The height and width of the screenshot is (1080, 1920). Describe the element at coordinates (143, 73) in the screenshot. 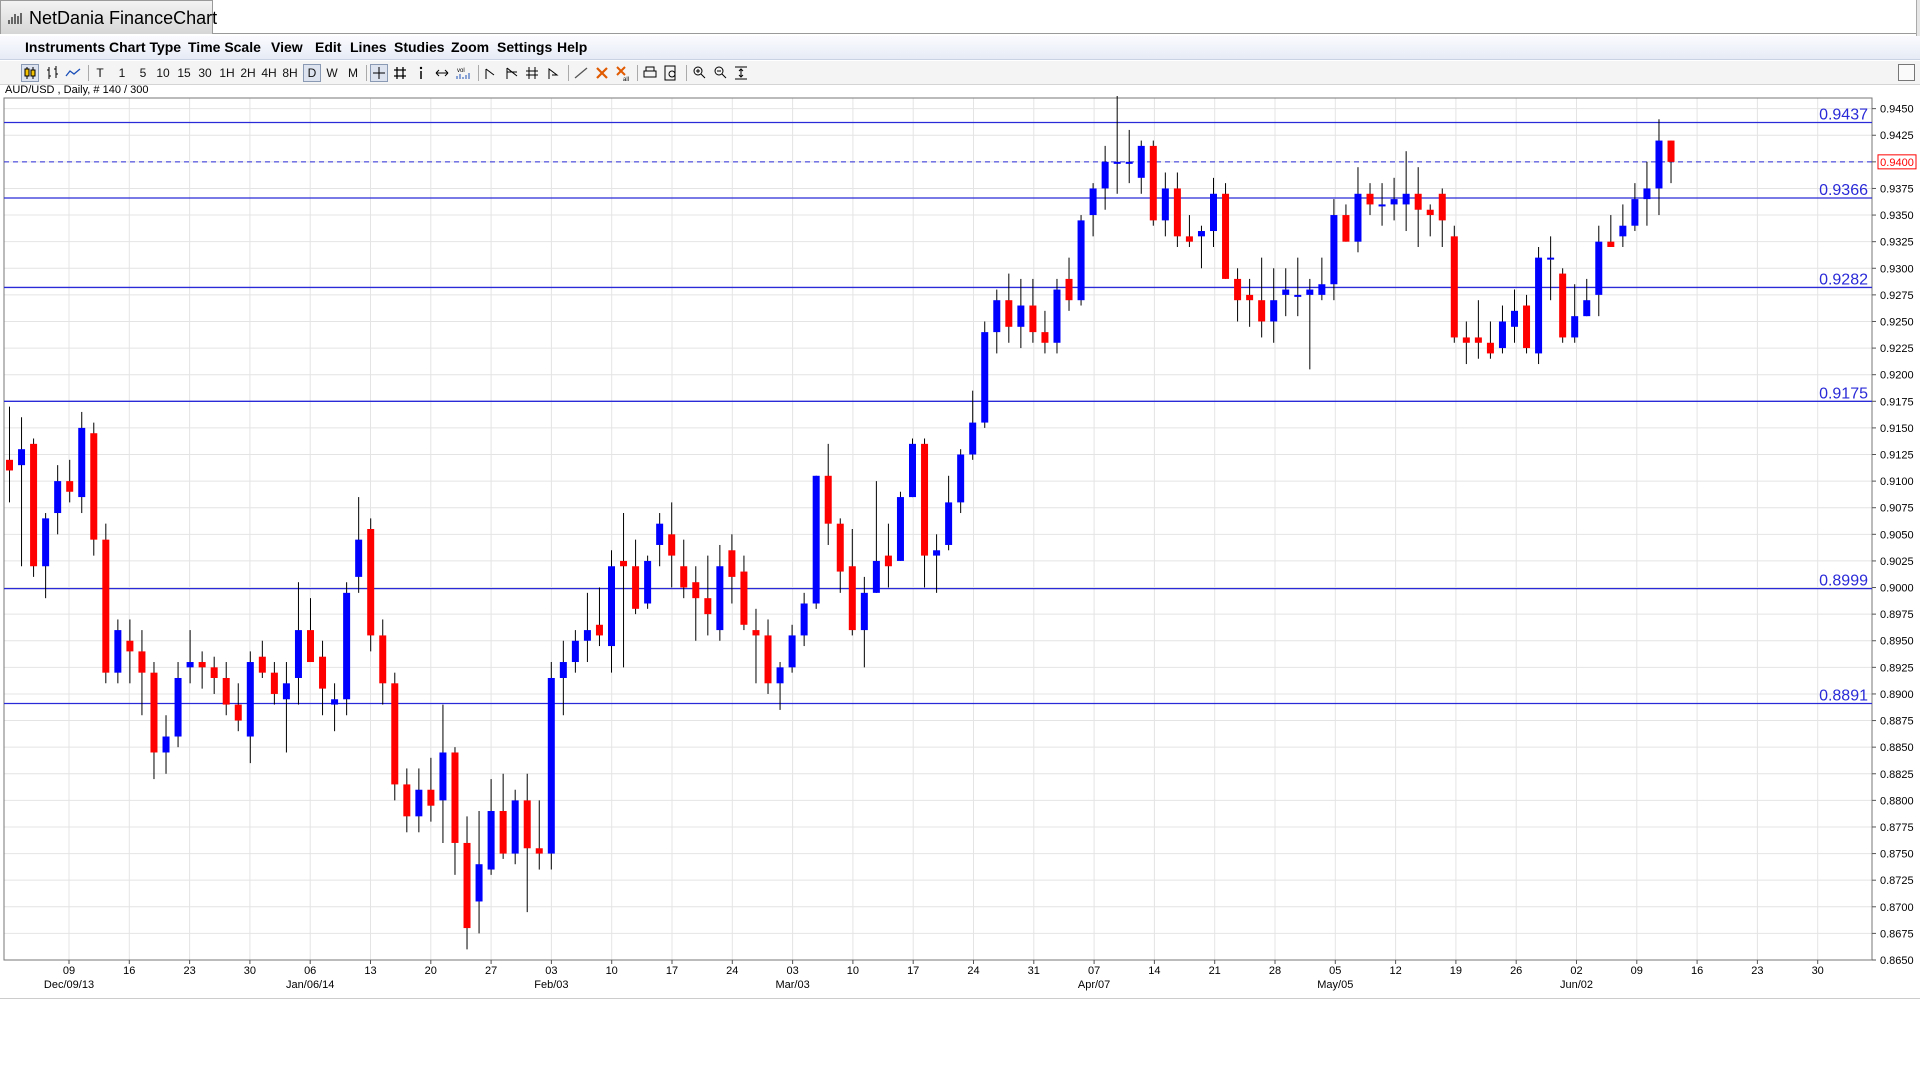

I see `timeframe-5: 5` at that location.